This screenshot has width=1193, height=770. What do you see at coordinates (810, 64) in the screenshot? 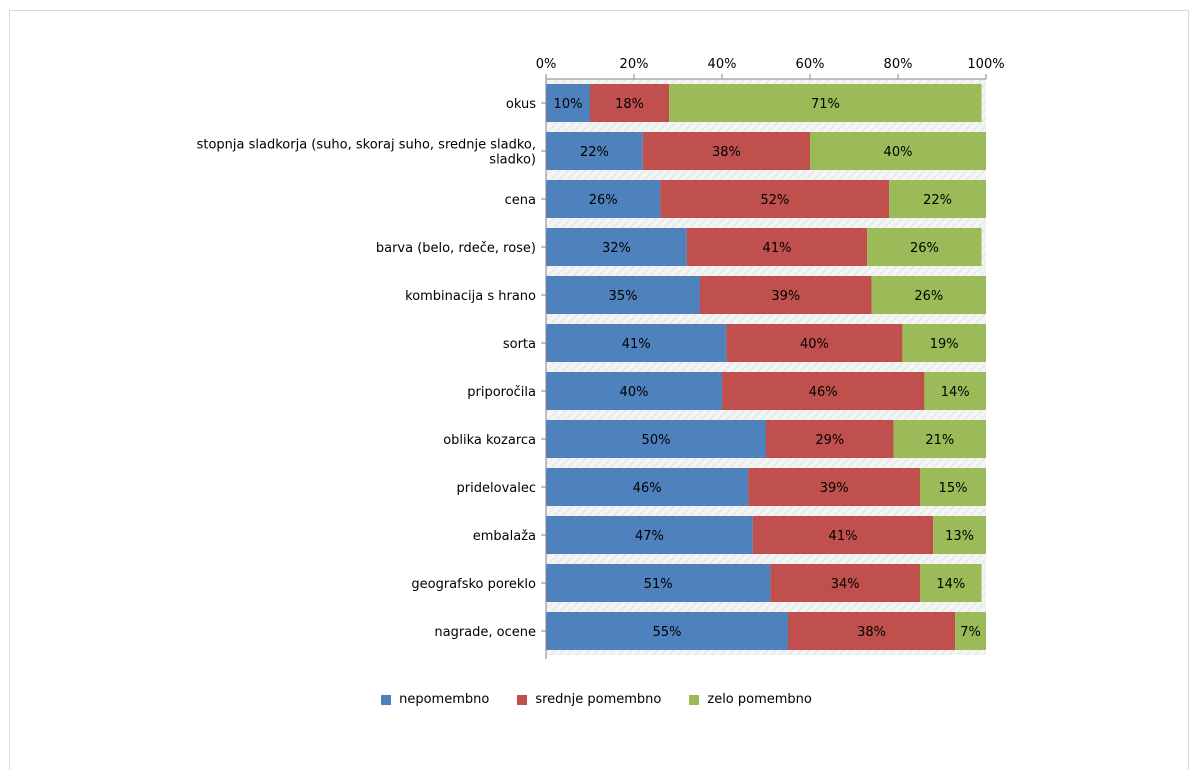
I see `x-tick-label: 60%` at bounding box center [810, 64].